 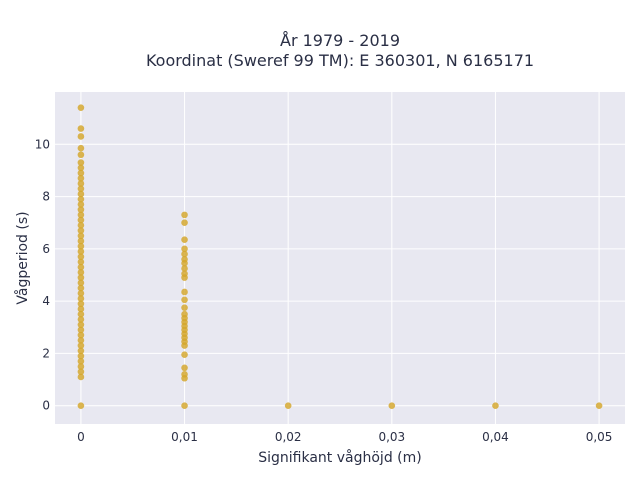 I want to click on y-tick-label: 4, so click(x=46, y=301).